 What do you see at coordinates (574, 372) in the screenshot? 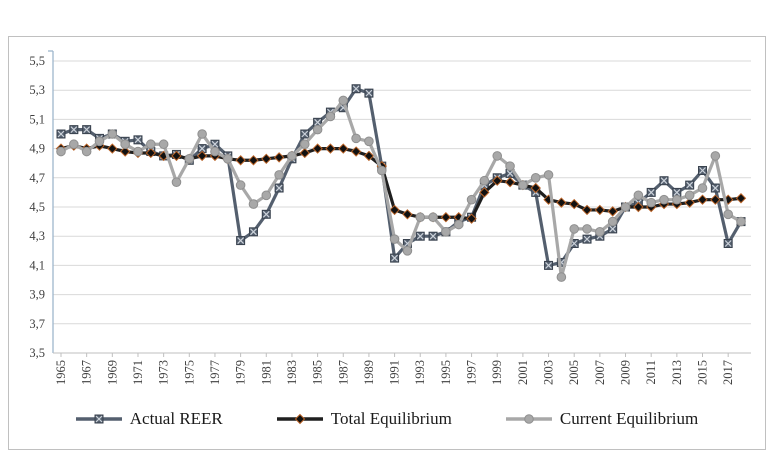
I see `svg-text: 2005` at bounding box center [574, 372].